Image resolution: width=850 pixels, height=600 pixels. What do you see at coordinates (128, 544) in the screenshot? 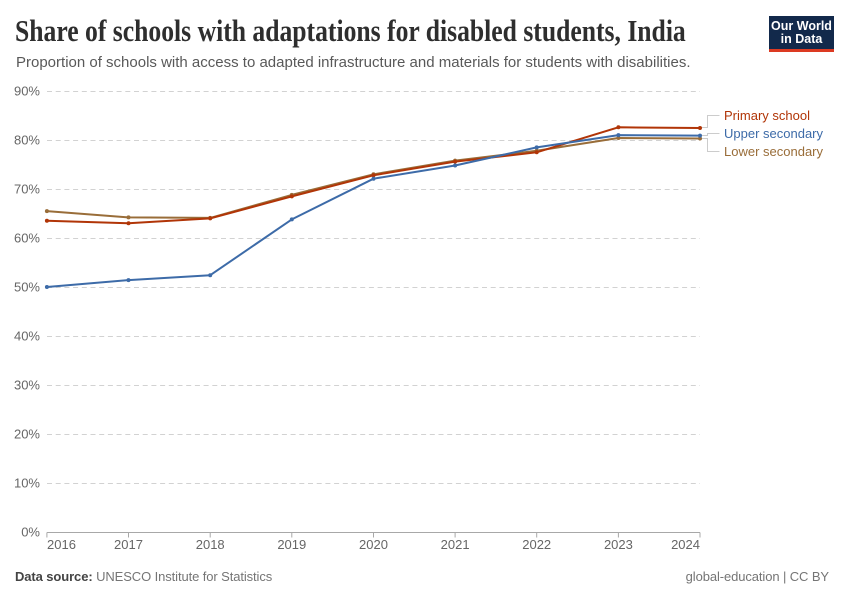
I see `svg-text: 2017` at bounding box center [128, 544].